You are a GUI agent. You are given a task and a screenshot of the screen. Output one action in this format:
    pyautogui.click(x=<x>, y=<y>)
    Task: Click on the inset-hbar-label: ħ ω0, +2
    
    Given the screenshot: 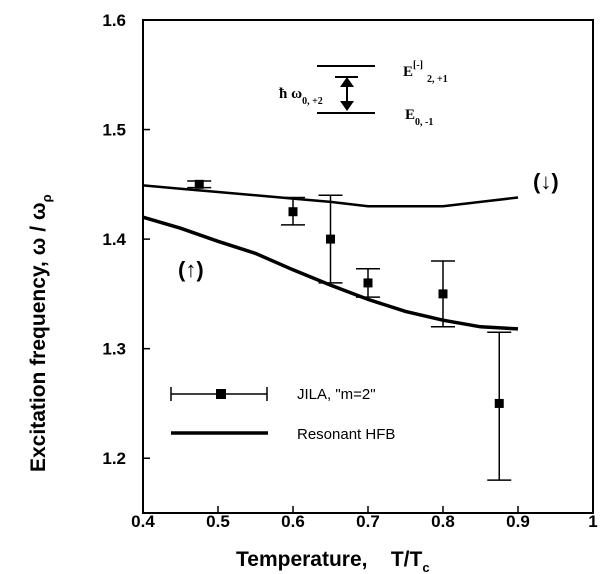 What is the action you would take?
    pyautogui.click(x=301, y=96)
    